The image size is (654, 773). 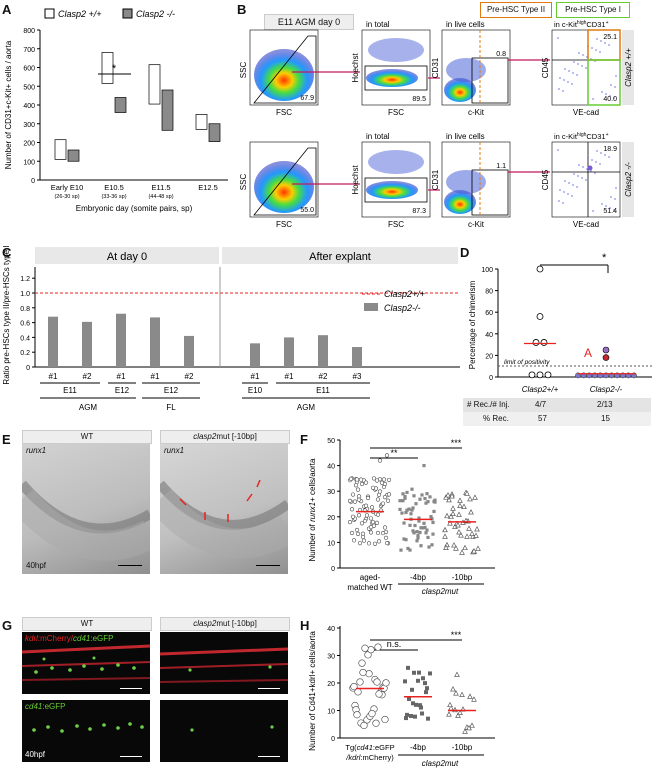 What do you see at coordinates (69, 638) in the screenshot?
I see `panel-g-merge-label: kdrl:mCherry/cd41:eGFP` at bounding box center [69, 638].